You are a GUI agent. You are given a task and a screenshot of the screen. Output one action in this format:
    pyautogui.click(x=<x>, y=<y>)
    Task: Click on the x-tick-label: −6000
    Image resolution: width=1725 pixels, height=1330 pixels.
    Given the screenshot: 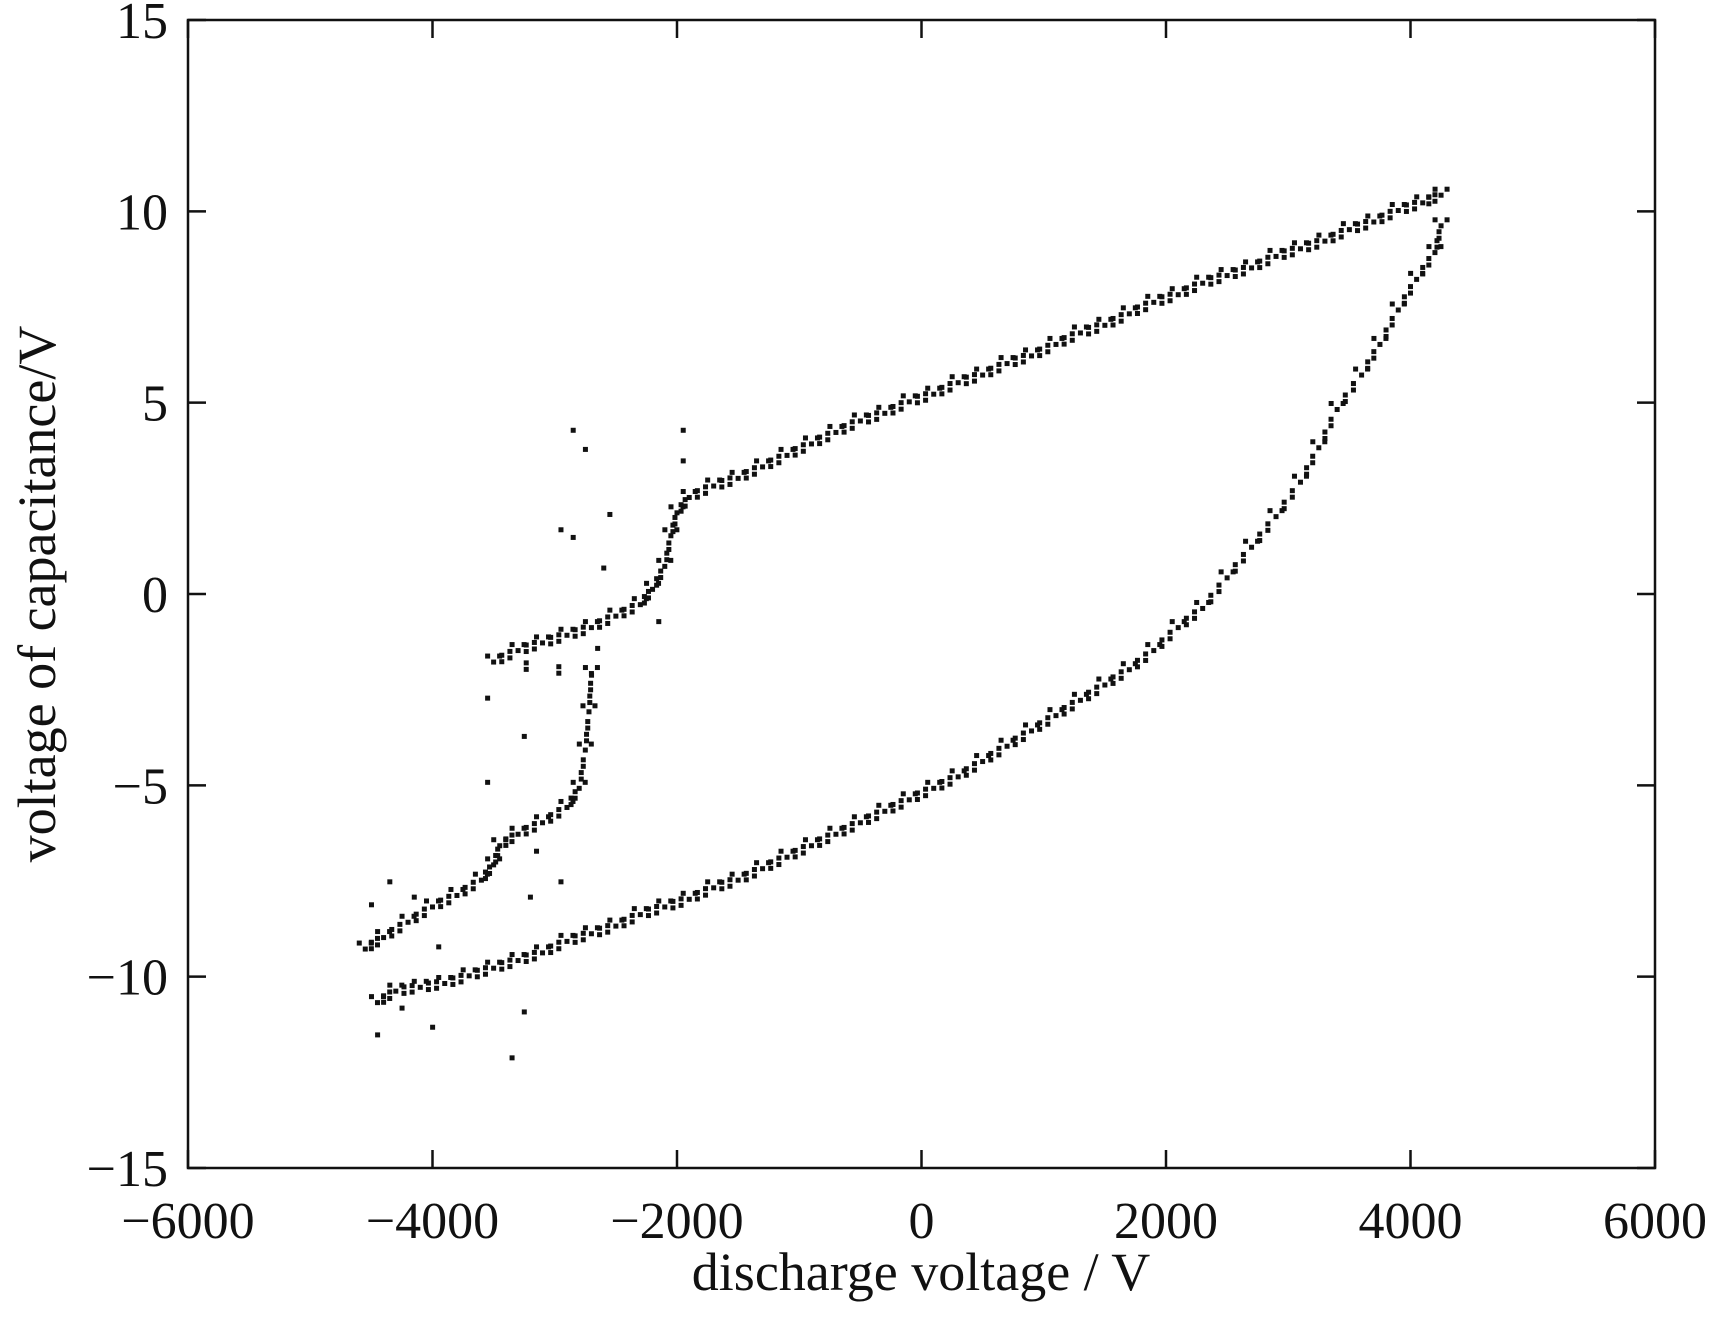 What is the action you would take?
    pyautogui.click(x=187, y=1221)
    